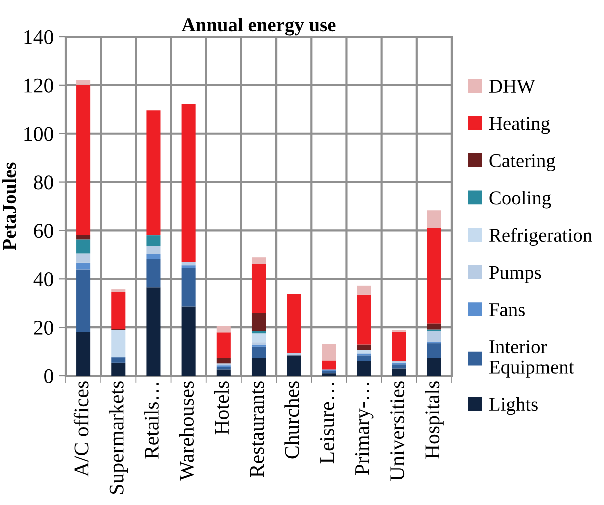  What do you see at coordinates (44, 231) in the screenshot?
I see `y-tick-label: 60` at bounding box center [44, 231].